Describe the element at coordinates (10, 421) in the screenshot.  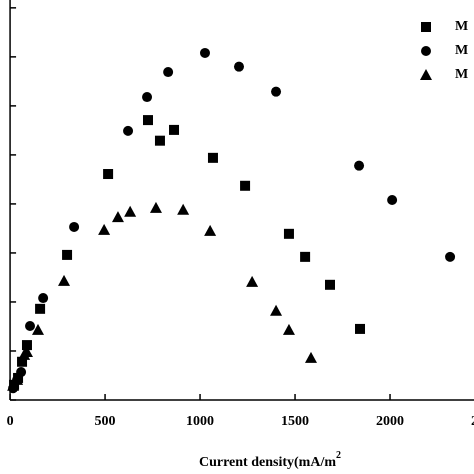
I see `x-tick-label: 0` at that location.